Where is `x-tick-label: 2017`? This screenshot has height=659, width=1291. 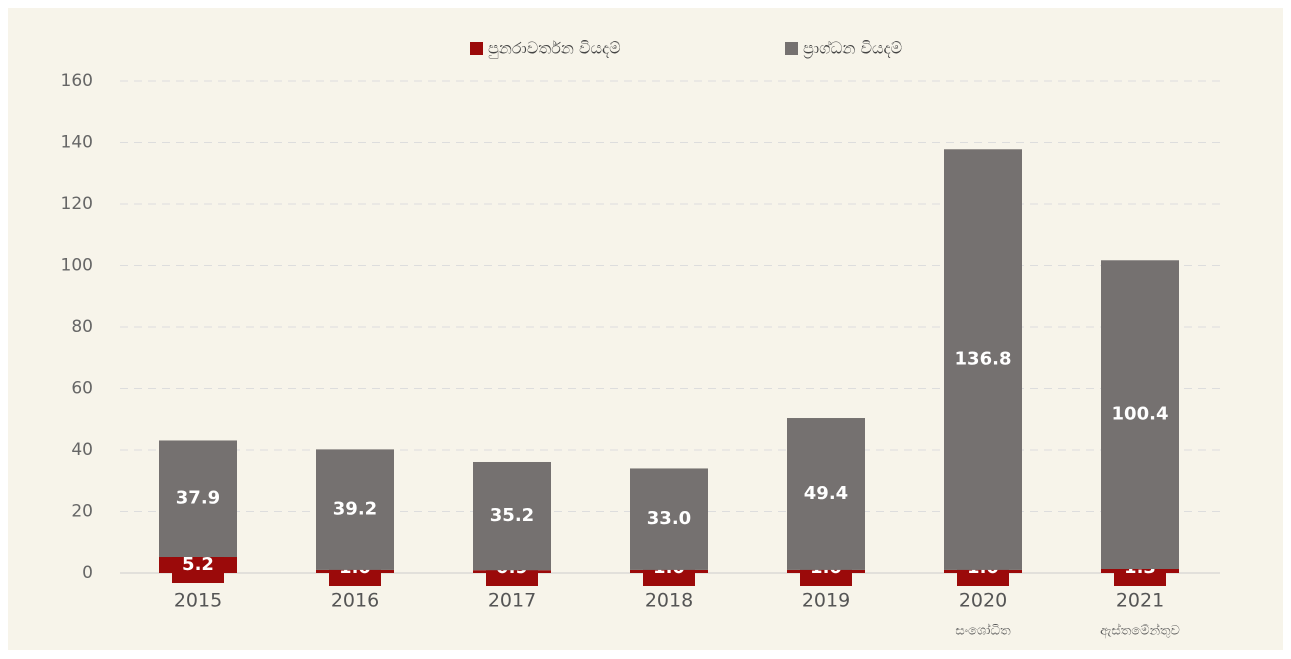 x-tick-label: 2017 is located at coordinates (512, 601).